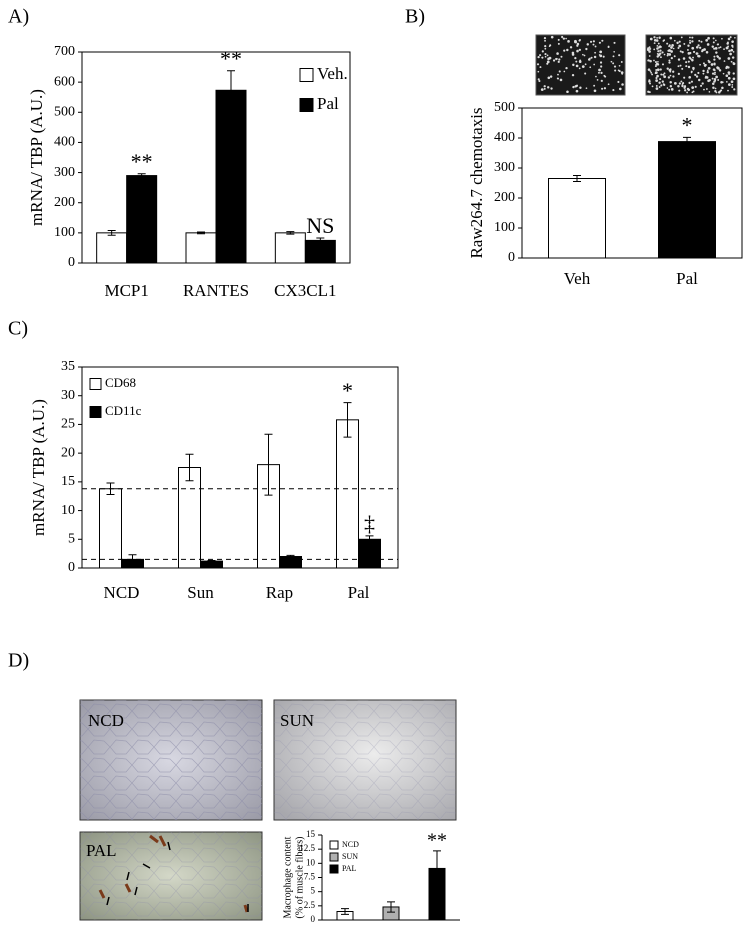 Image resolution: width=754 pixels, height=932 pixels. What do you see at coordinates (123, 410) in the screenshot?
I see `legend-label: CD11c` at bounding box center [123, 410].